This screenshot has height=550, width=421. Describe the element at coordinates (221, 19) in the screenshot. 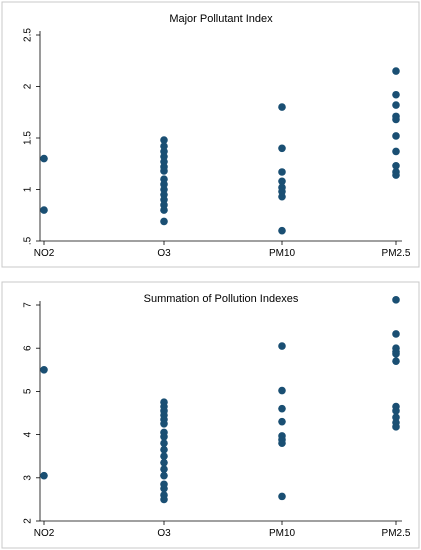

I see `chart-title: Major Pollutant Index` at that location.